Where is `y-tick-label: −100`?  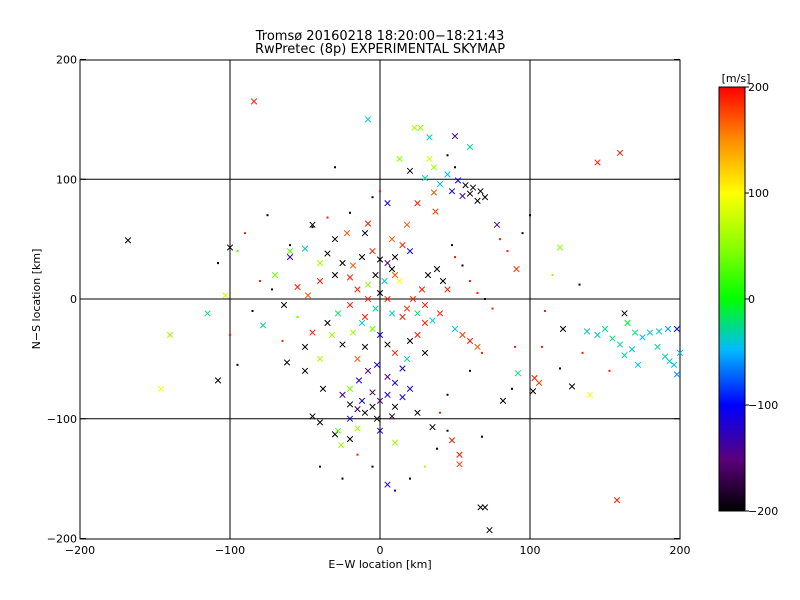
y-tick-label: −100 is located at coordinates (62, 419).